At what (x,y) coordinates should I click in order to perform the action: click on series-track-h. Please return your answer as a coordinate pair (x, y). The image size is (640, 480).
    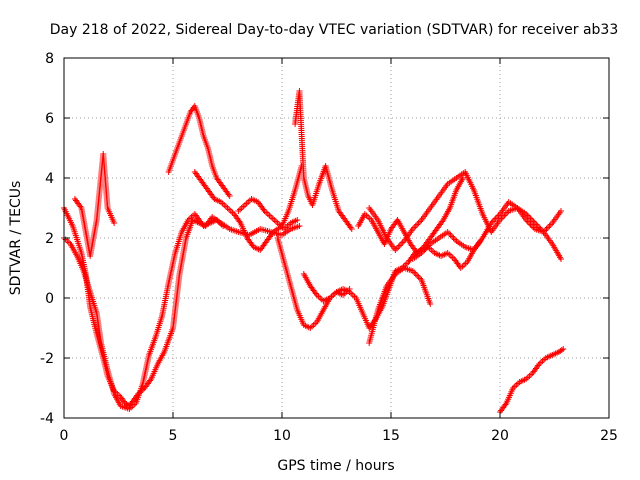
    Looking at the image, I should click on (392, 284).